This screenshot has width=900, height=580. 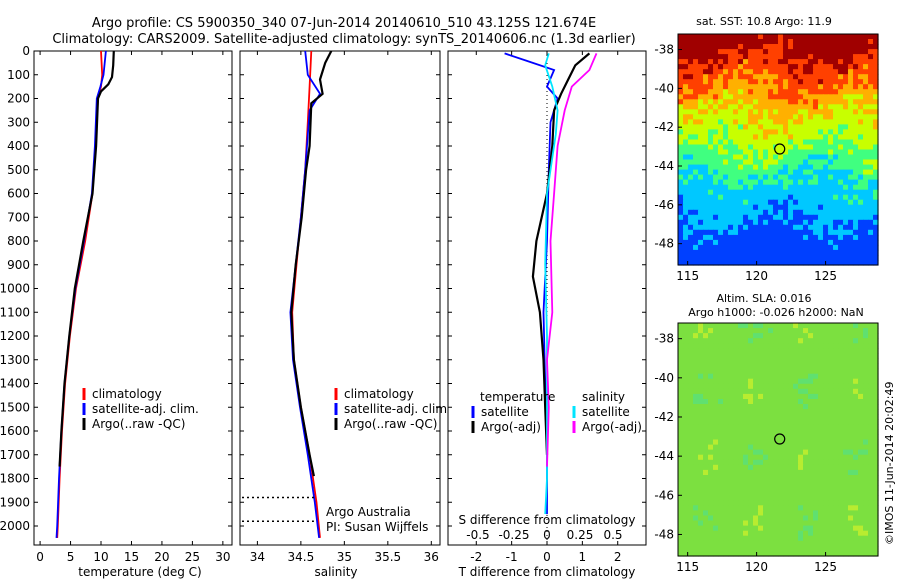 What do you see at coordinates (766, 158) in the screenshot?
I see `sst-map-panel: 115 120 125-38-40-42-44-46-48` at bounding box center [766, 158].